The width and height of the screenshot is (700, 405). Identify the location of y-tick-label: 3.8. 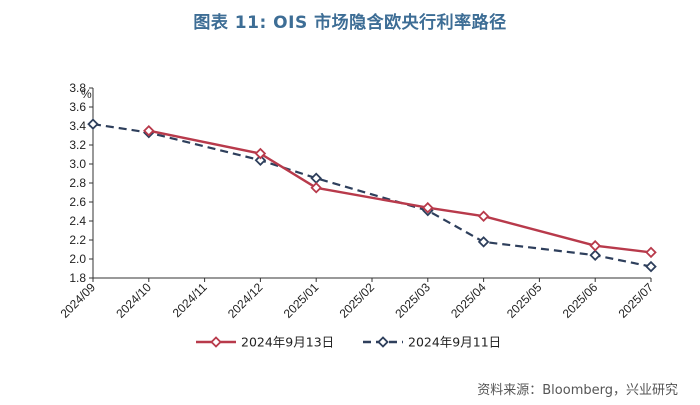
(77, 88).